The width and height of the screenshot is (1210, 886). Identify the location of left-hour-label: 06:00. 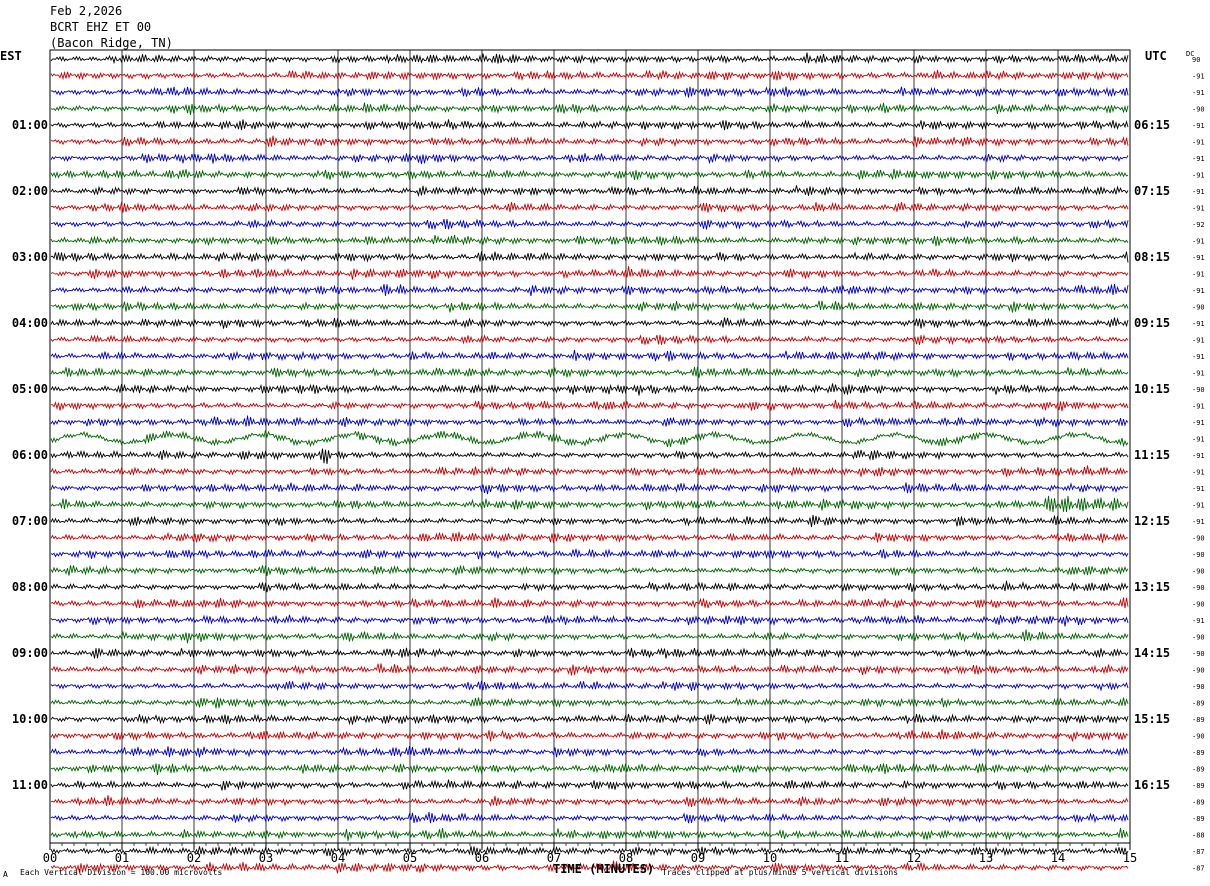
(30, 455).